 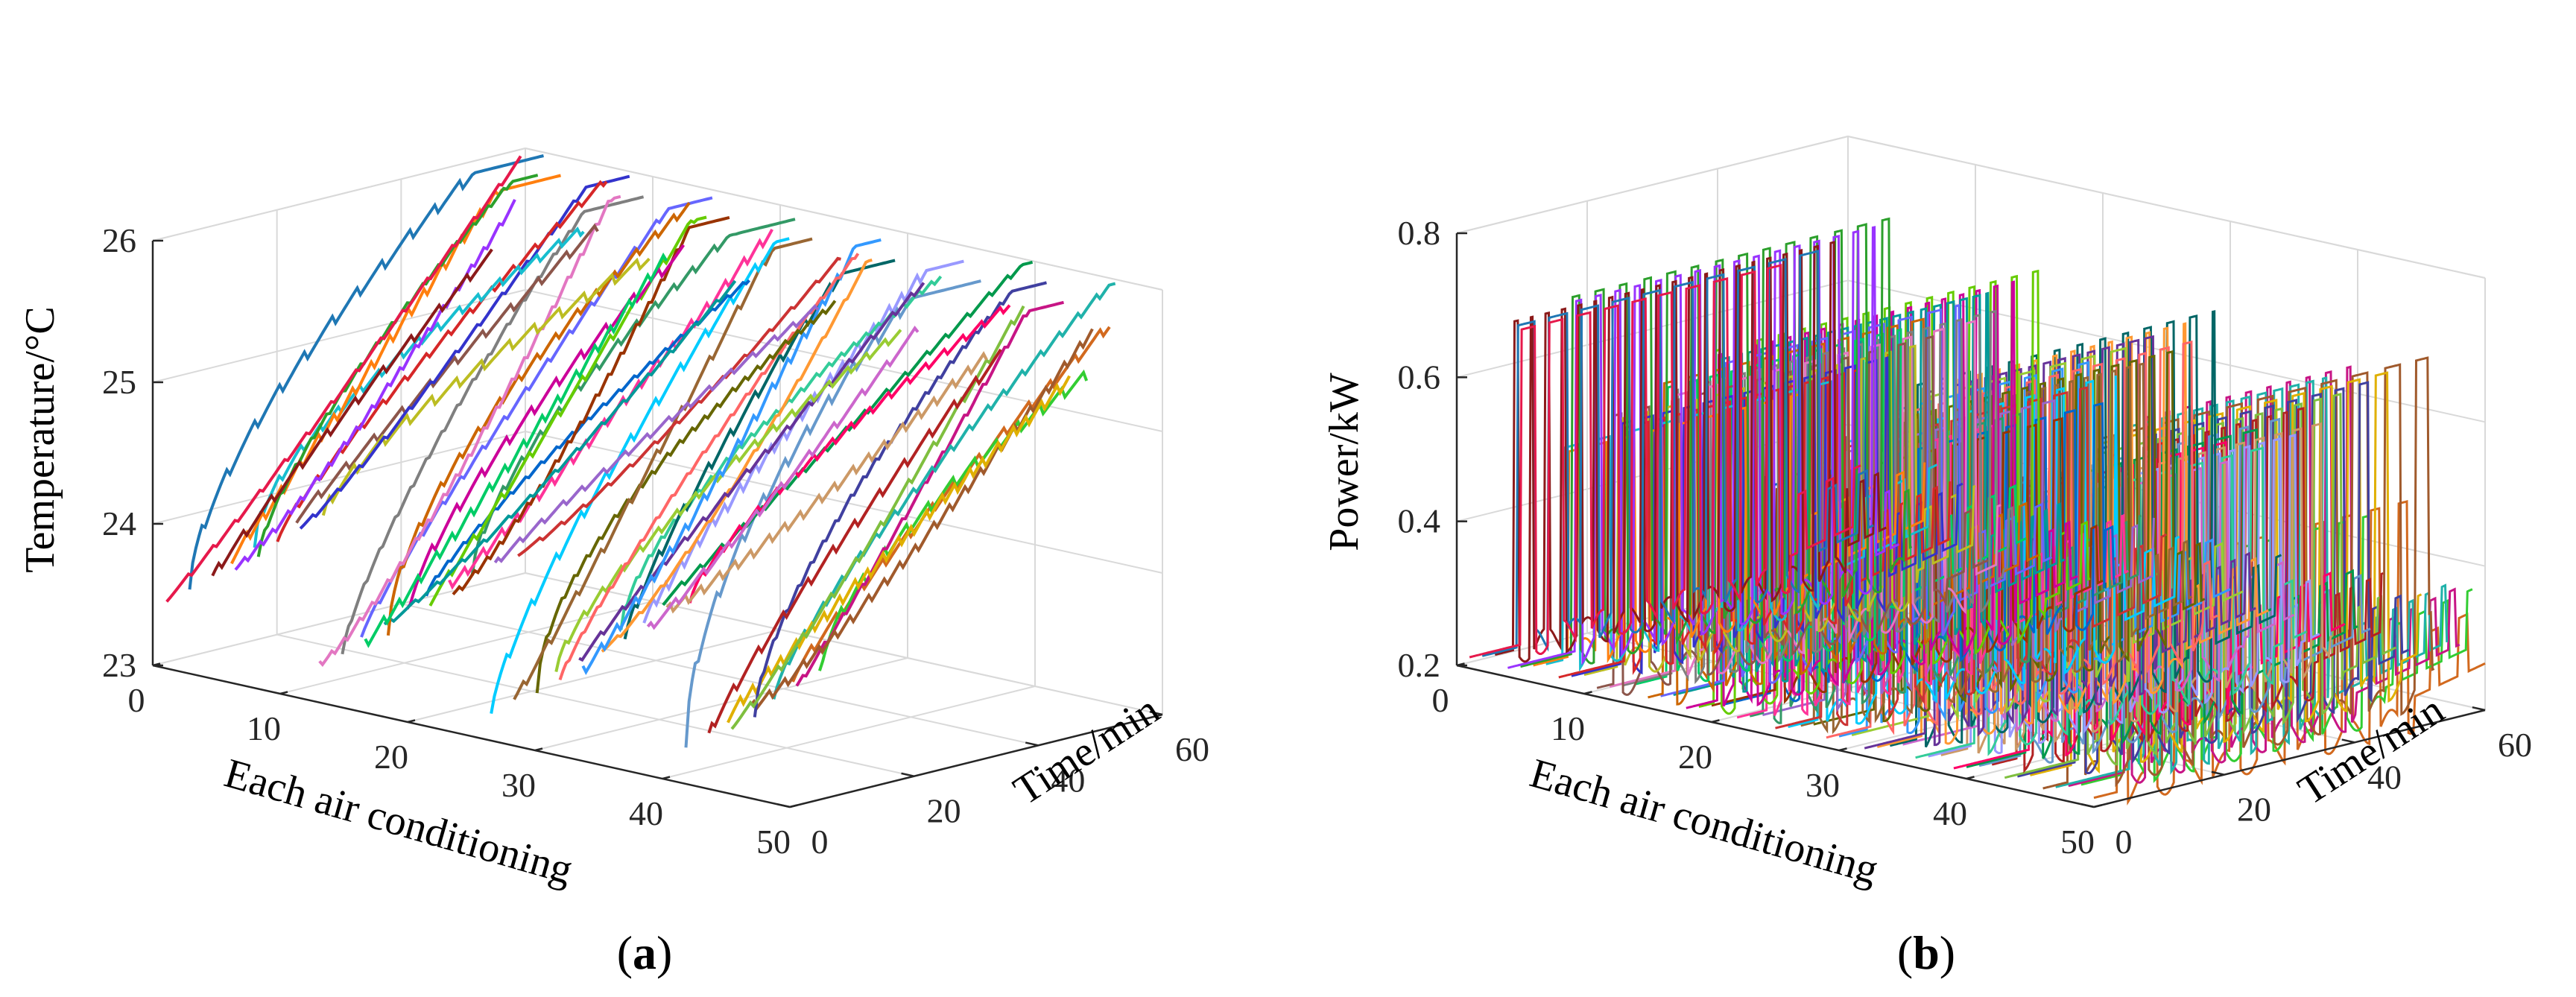 What do you see at coordinates (2254, 810) in the screenshot?
I see `y-tick-label: 20` at bounding box center [2254, 810].